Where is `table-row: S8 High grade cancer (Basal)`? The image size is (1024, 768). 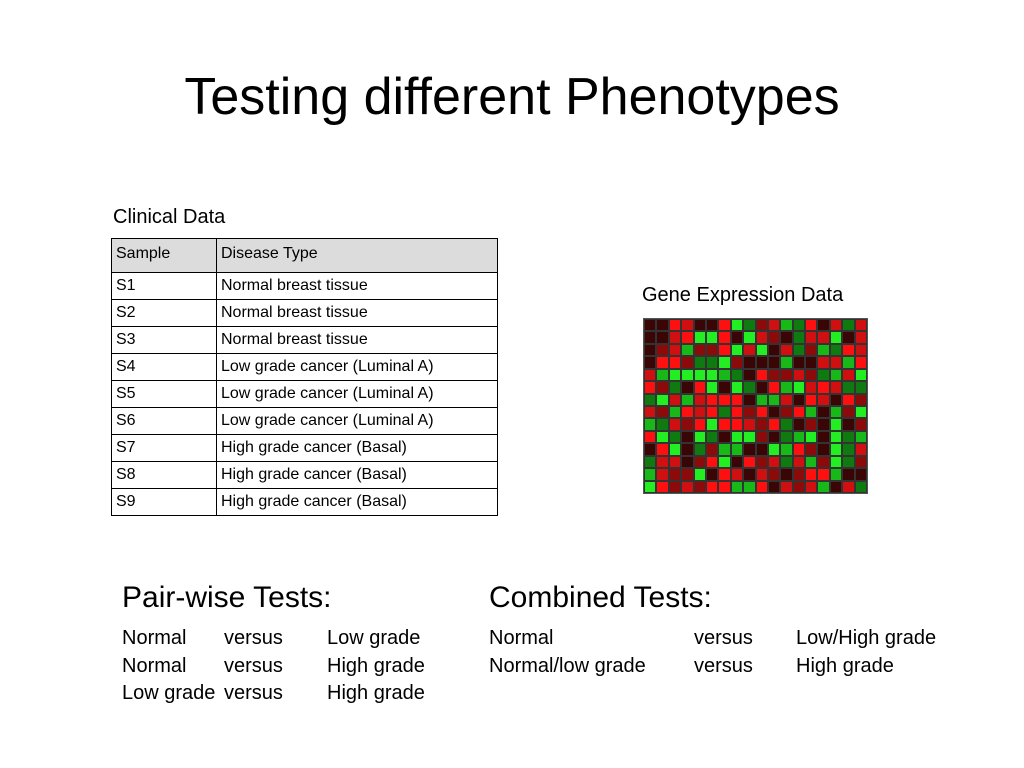
table-row: S8 High grade cancer (Basal) is located at coordinates (304, 475).